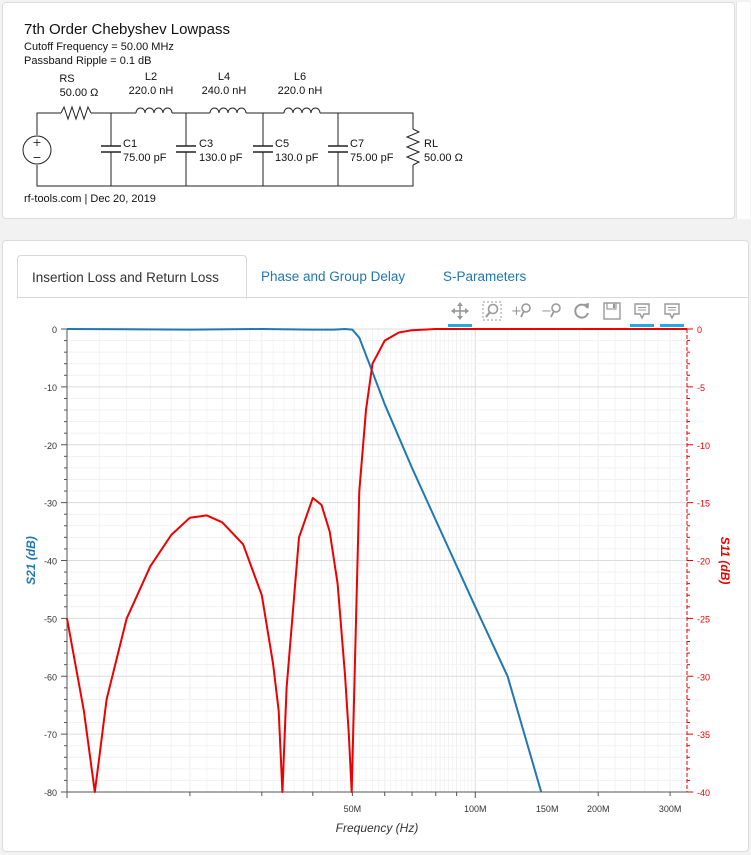 This screenshot has width=751, height=855. I want to click on c7-label: C7, so click(357, 144).